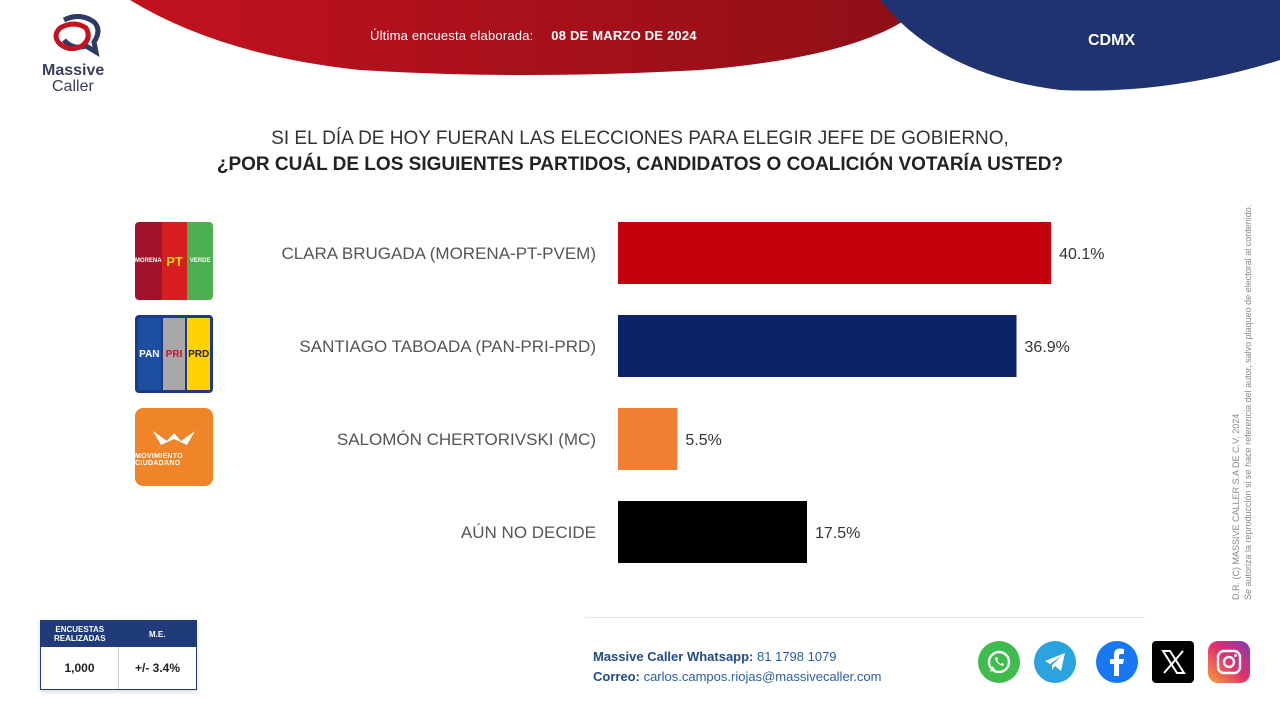 Image resolution: width=1280 pixels, height=720 pixels. I want to click on category-label-0: CLARA BRUGADA (MORENA-PT-PVEM), so click(438, 253).